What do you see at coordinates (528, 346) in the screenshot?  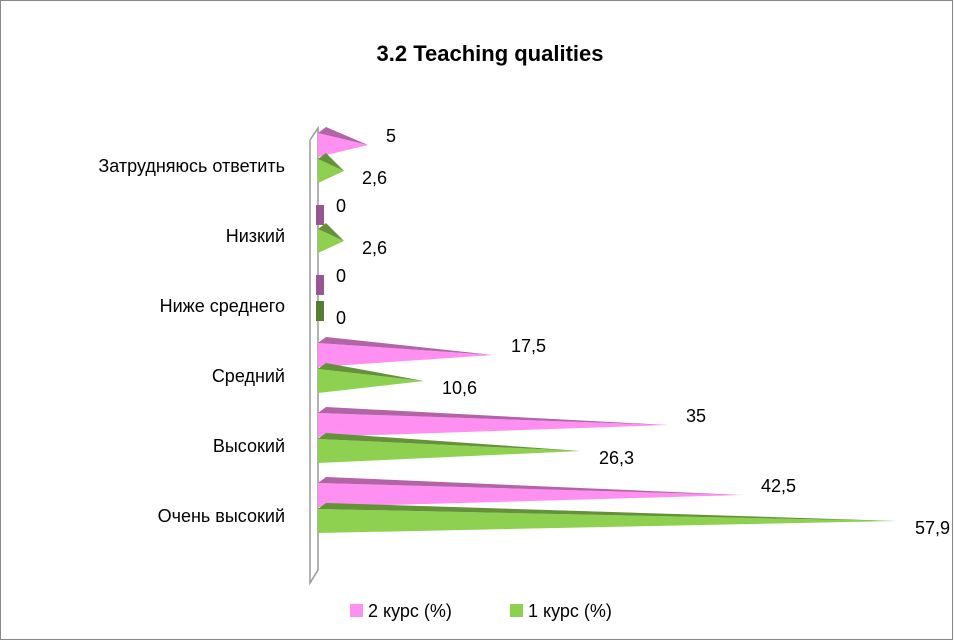 I see `data-label: 17,5` at bounding box center [528, 346].